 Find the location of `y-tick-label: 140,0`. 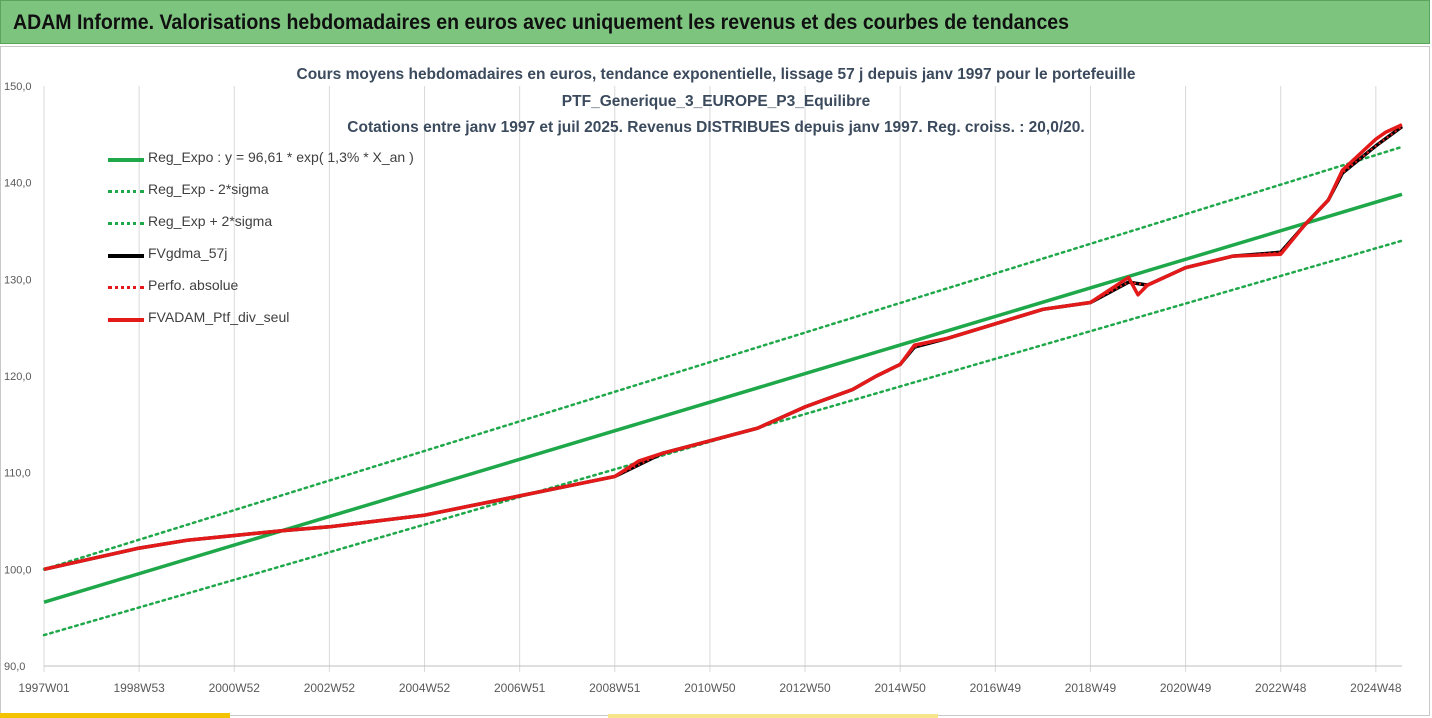

y-tick-label: 140,0 is located at coordinates (18, 184).